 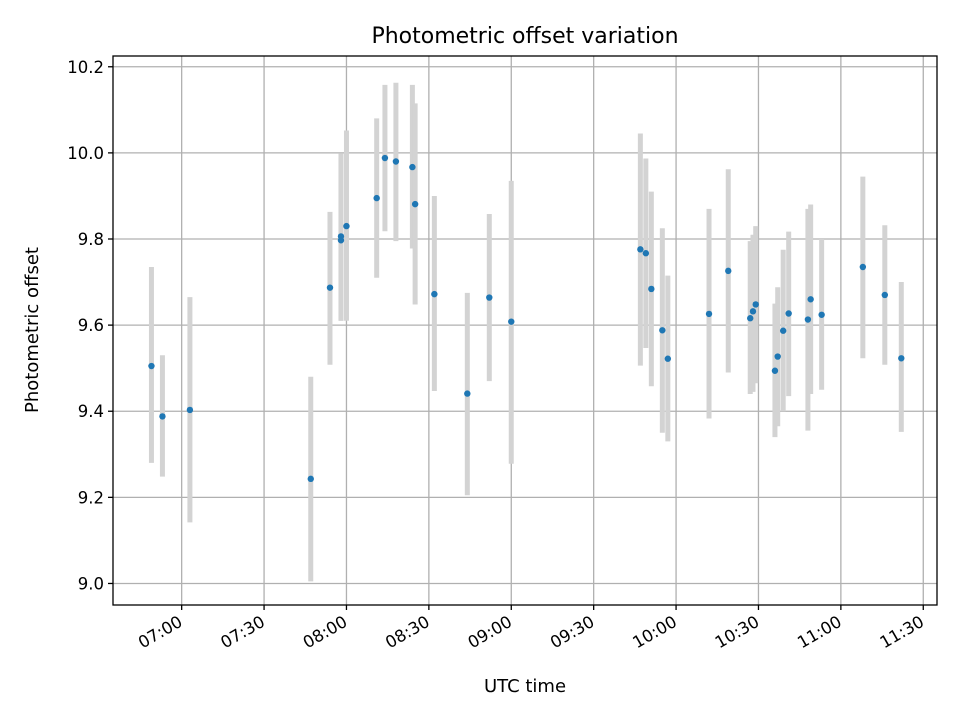 I want to click on y-tick-label: 9.8, so click(x=91, y=239).